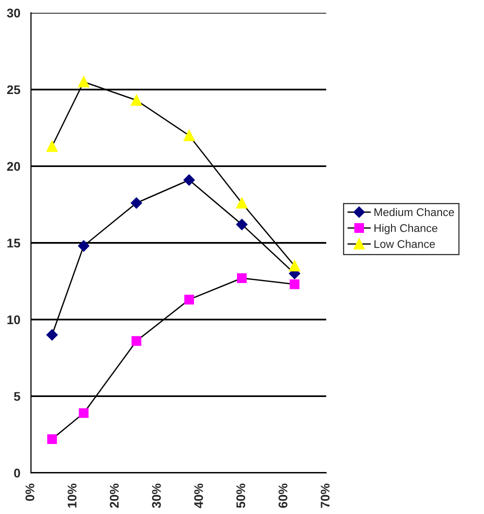  I want to click on x-tick-label: 0%, so click(29, 492).